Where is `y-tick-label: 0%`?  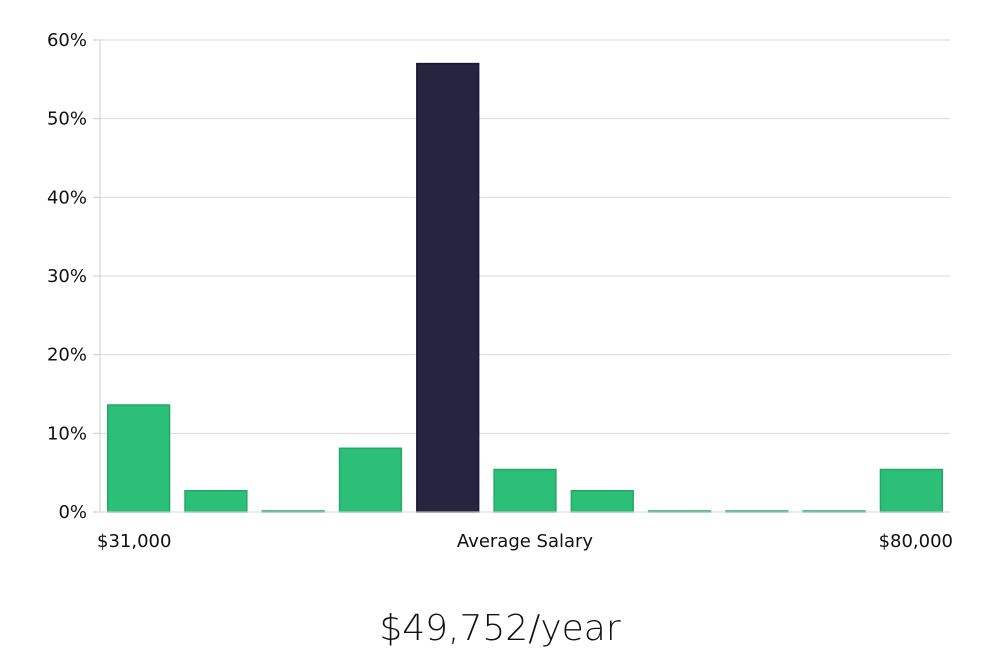 y-tick-label: 0% is located at coordinates (72, 512).